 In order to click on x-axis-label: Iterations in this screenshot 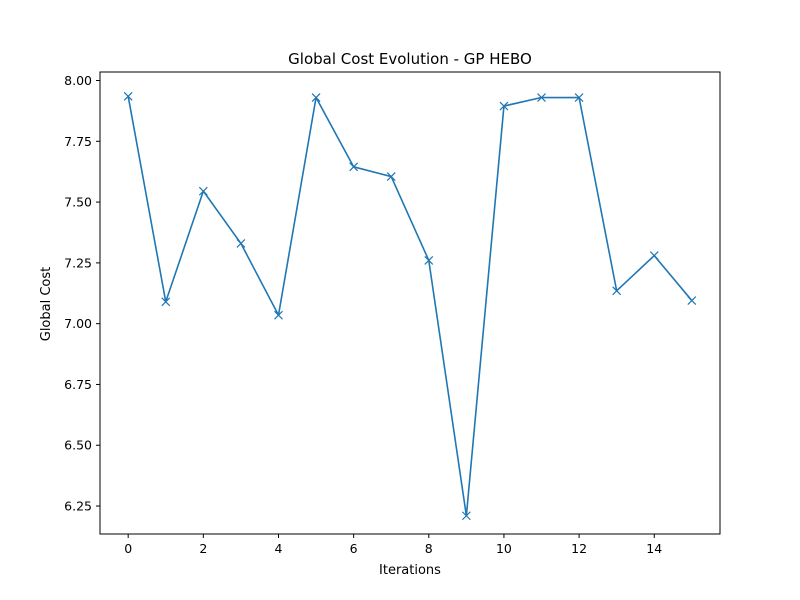, I will do `click(410, 570)`.